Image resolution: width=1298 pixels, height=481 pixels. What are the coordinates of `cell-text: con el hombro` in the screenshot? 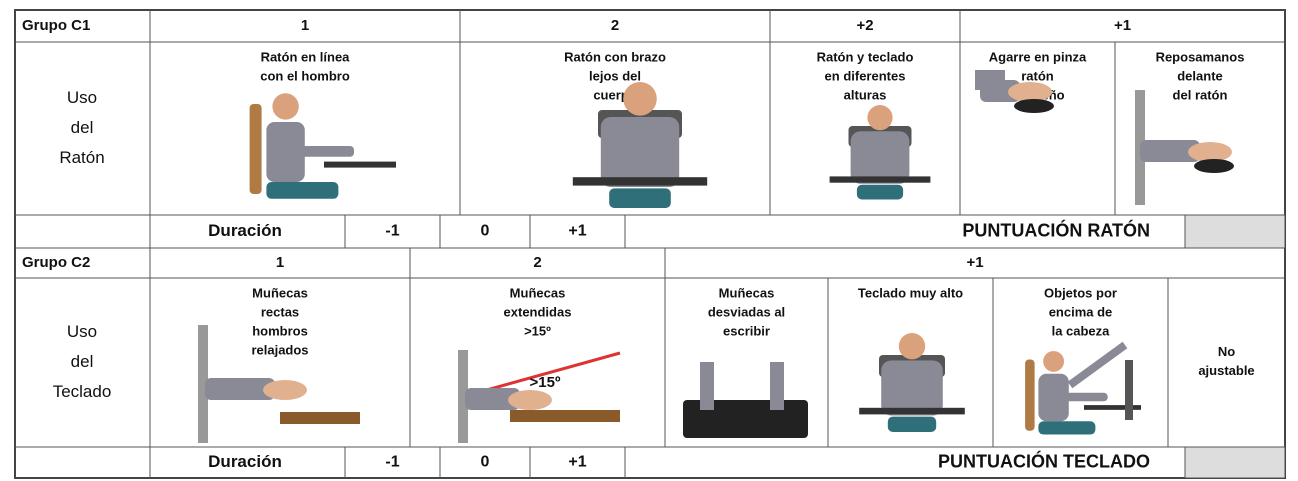 It's located at (305, 75).